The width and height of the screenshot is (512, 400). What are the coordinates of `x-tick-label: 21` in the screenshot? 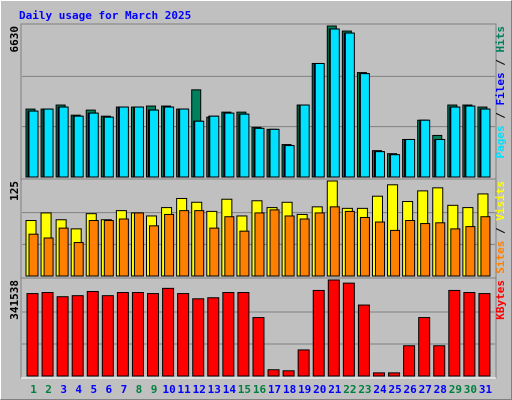 It's located at (335, 389).